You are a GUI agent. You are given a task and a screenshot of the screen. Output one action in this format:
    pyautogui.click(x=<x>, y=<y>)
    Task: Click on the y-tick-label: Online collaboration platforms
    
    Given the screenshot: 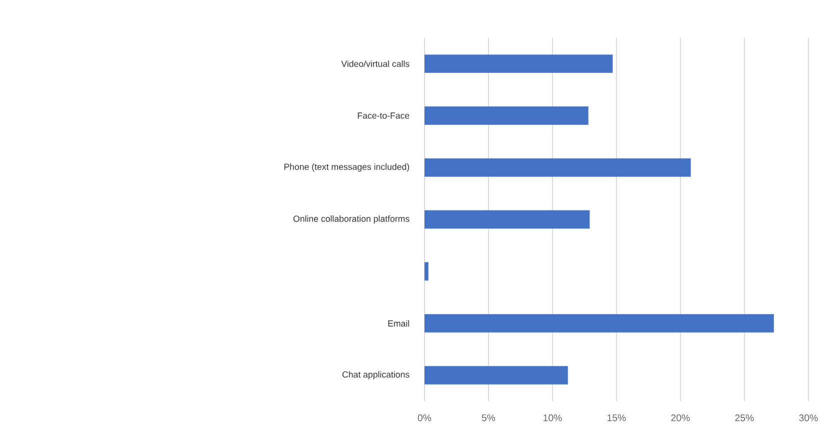 What is the action you would take?
    pyautogui.click(x=351, y=220)
    